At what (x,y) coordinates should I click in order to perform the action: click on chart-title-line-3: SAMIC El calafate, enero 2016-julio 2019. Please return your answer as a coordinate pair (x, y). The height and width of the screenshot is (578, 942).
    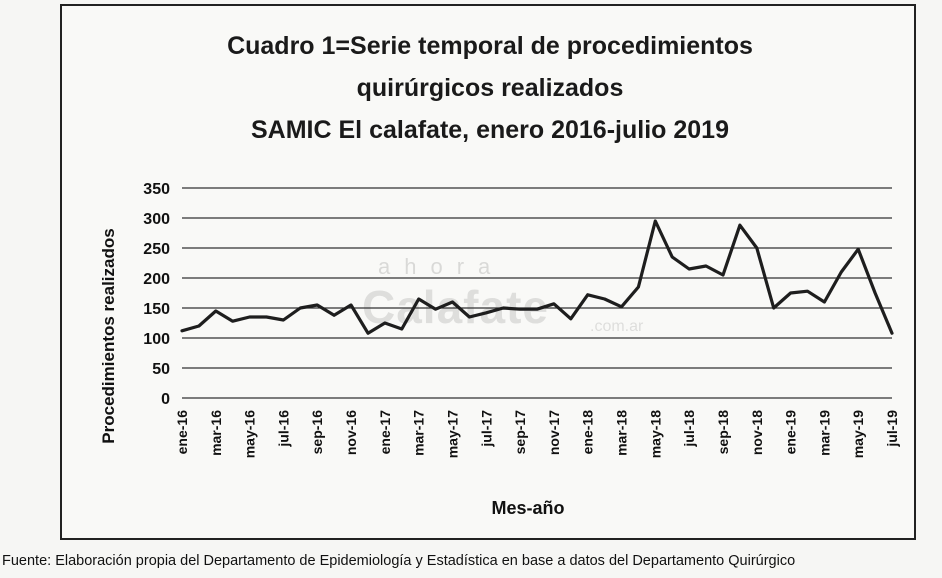
    Looking at the image, I should click on (490, 130).